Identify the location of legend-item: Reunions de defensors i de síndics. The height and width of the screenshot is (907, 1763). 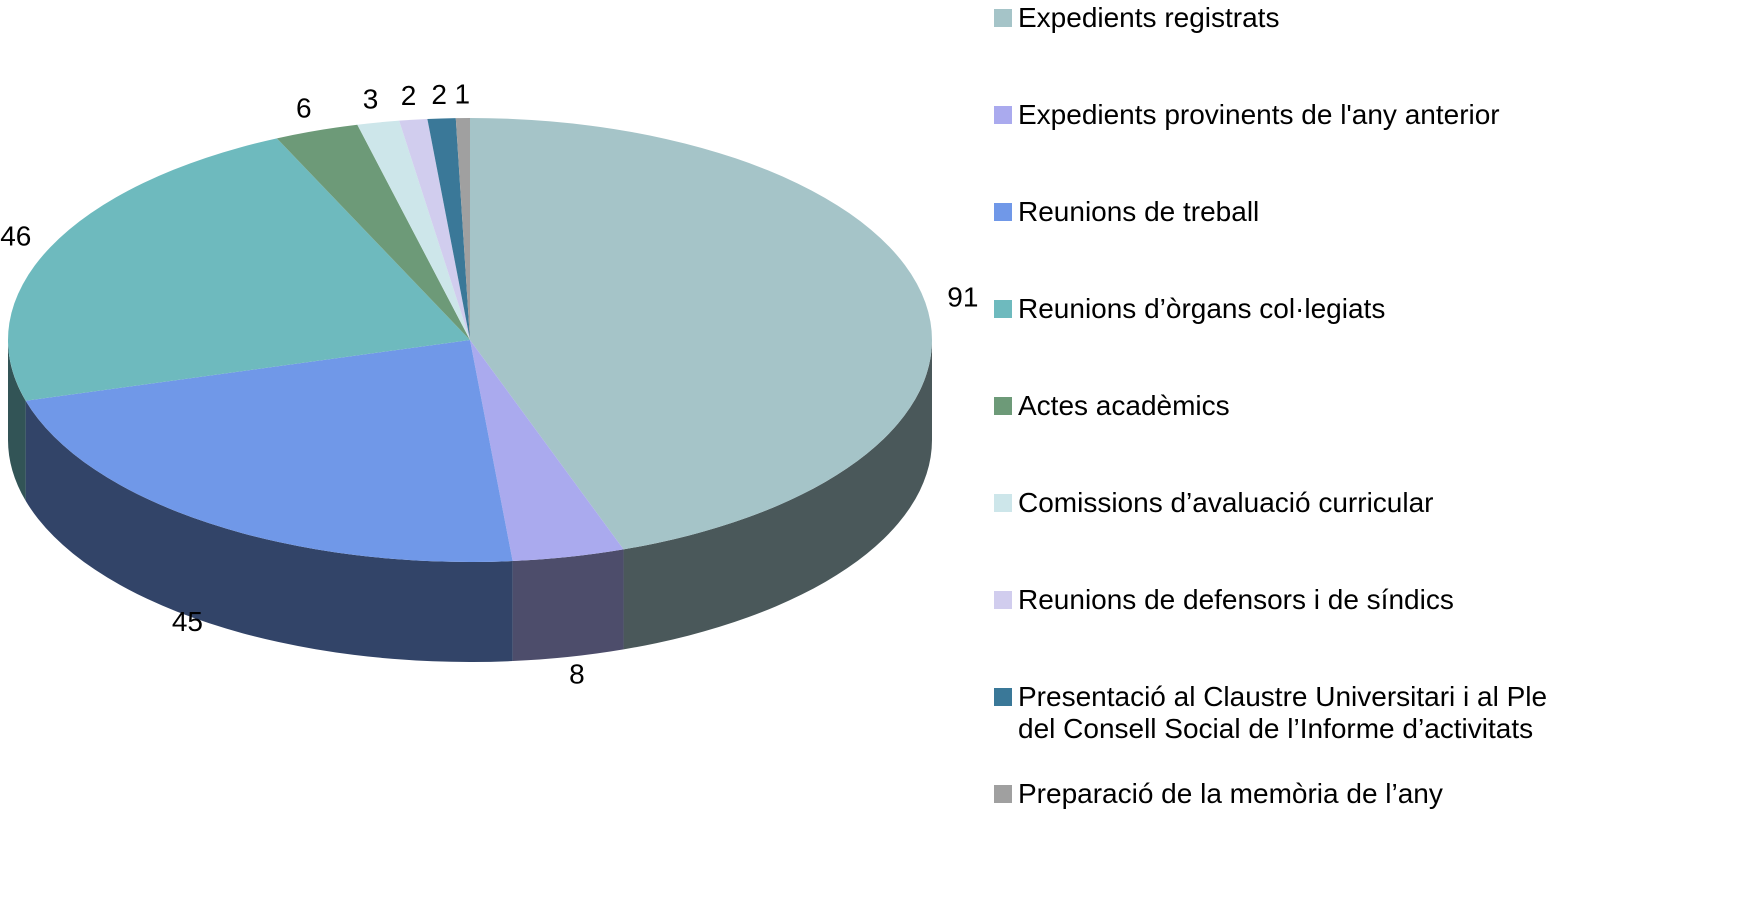
(1224, 600).